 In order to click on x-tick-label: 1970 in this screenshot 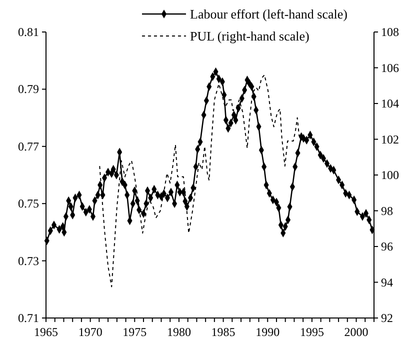, I will do `click(90, 332)`.